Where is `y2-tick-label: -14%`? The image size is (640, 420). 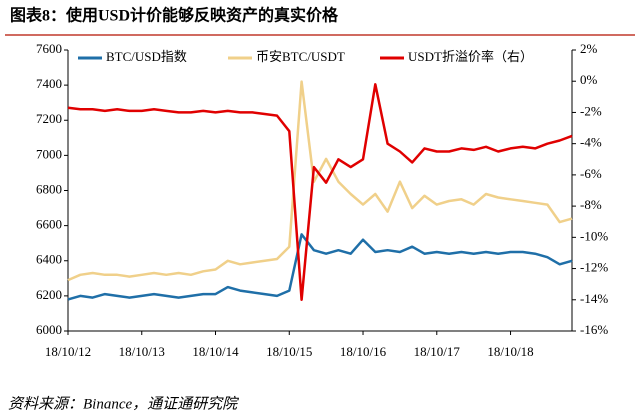 y2-tick-label: -14% is located at coordinates (594, 298).